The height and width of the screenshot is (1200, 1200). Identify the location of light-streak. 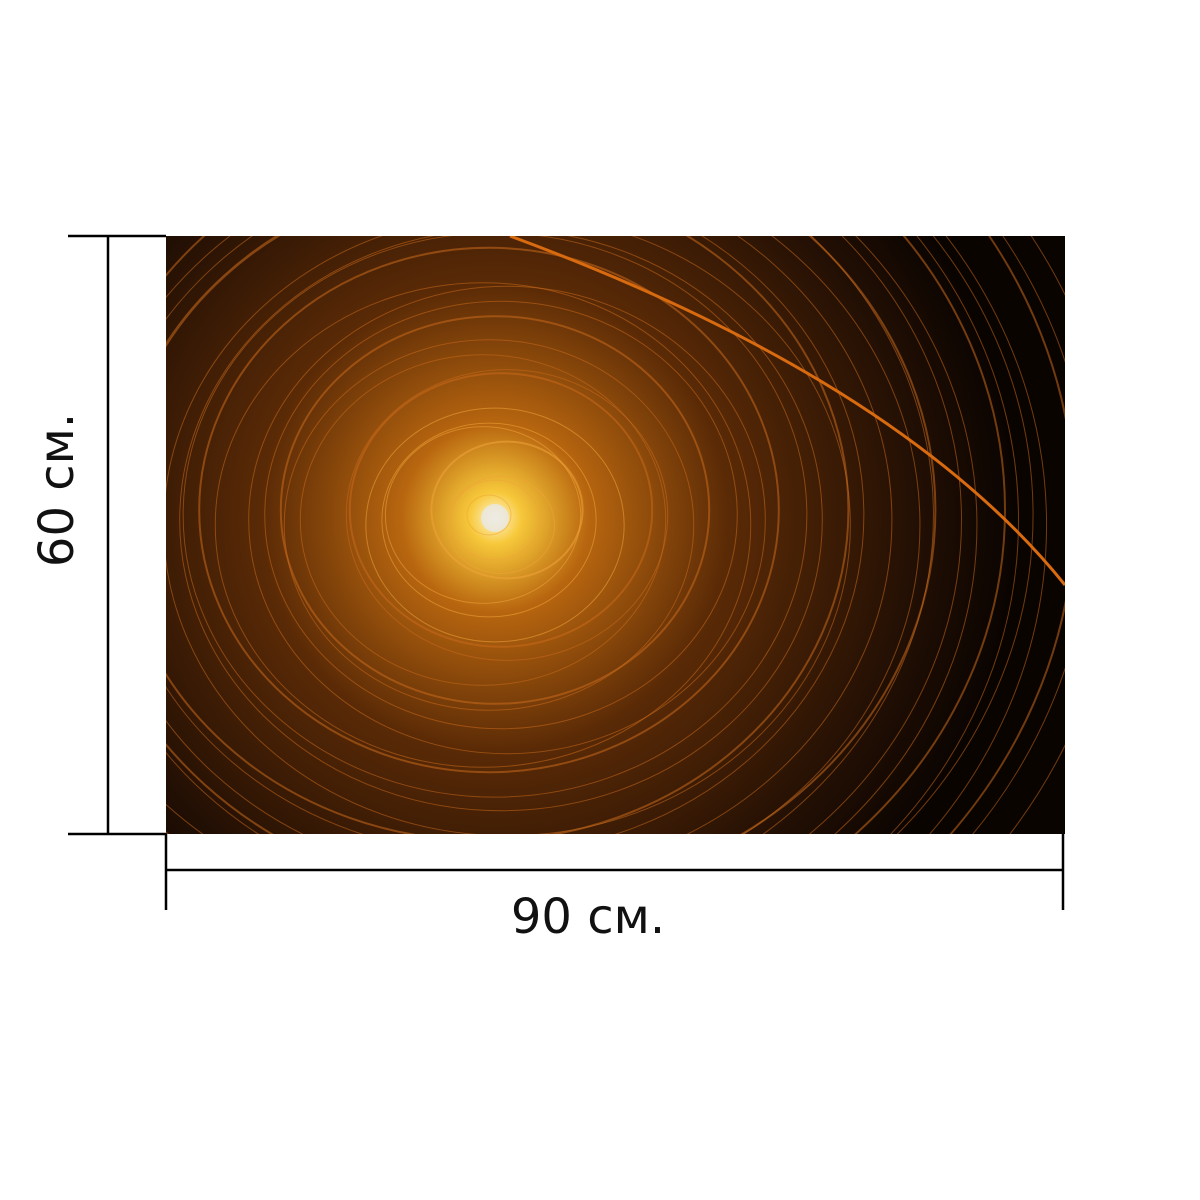
(787, 411).